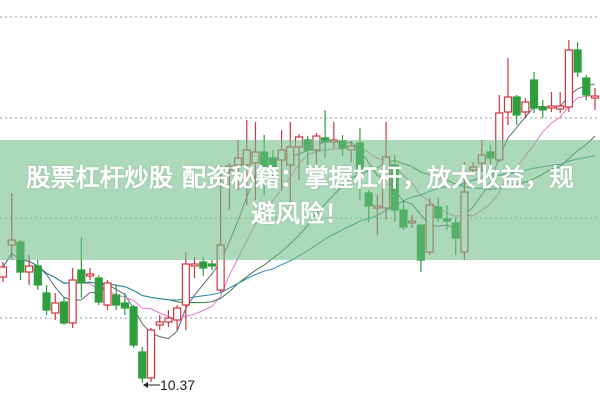  I want to click on banner-title-line-2: 避风险！, so click(300, 213).